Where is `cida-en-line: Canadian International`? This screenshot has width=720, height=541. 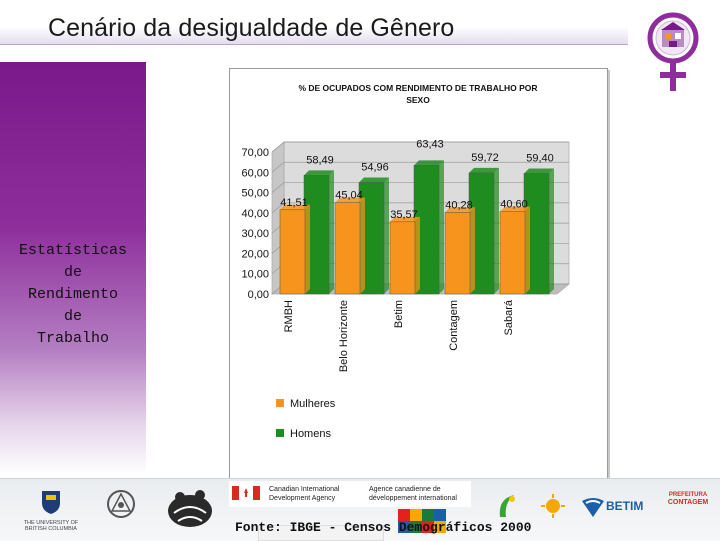 cida-en-line: Canadian International is located at coordinates (304, 489).